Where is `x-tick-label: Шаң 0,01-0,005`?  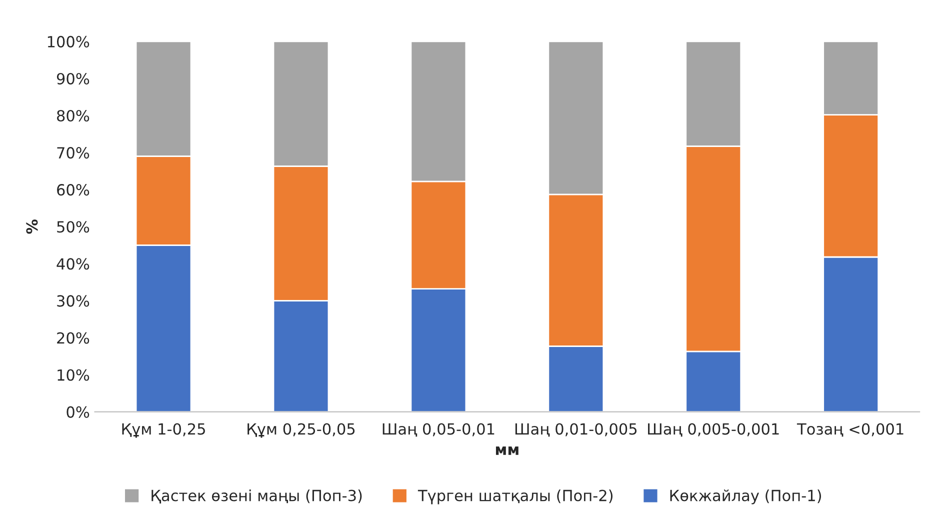
x-tick-label: Шаң 0,01-0,005 is located at coordinates (576, 430).